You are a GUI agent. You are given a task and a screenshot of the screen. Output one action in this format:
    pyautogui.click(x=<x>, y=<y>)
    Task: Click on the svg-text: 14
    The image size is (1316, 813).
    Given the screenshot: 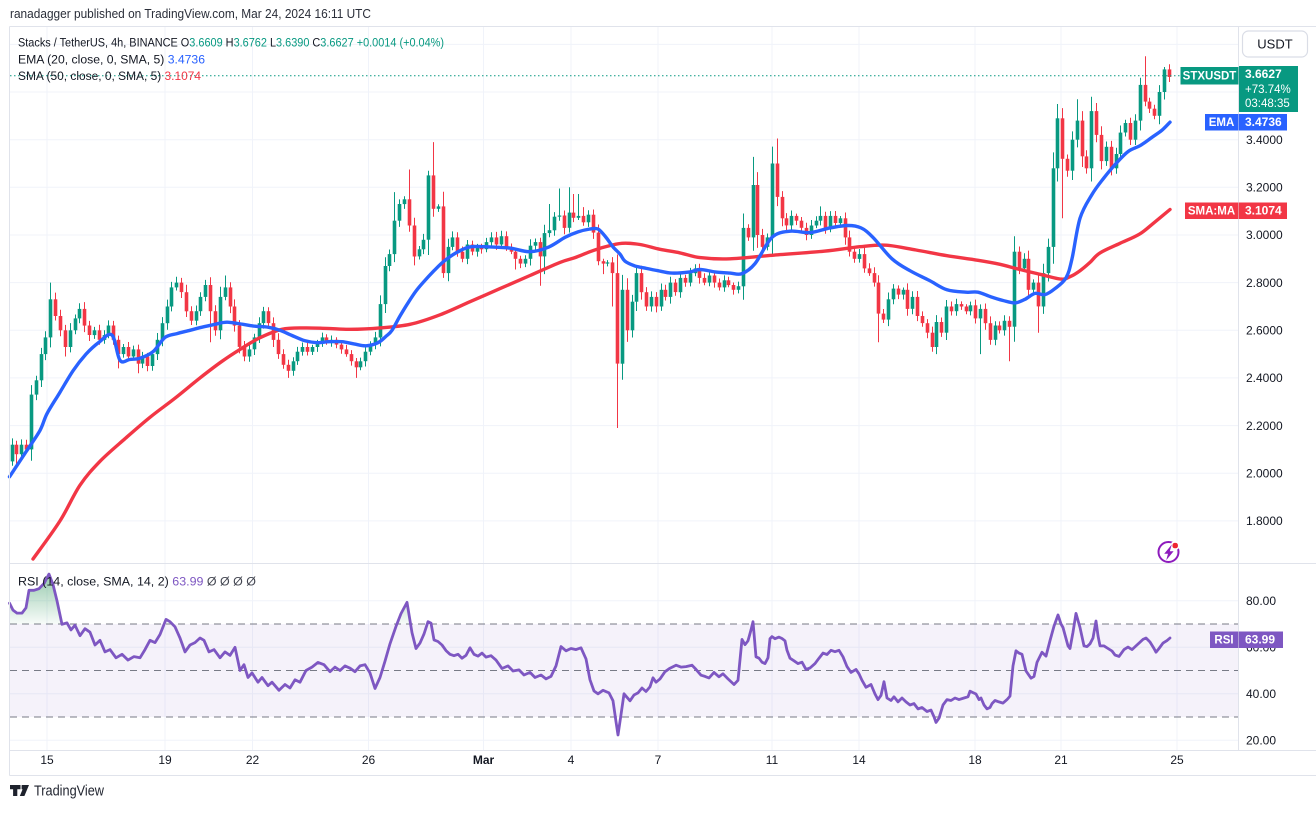 What is the action you would take?
    pyautogui.click(x=859, y=760)
    